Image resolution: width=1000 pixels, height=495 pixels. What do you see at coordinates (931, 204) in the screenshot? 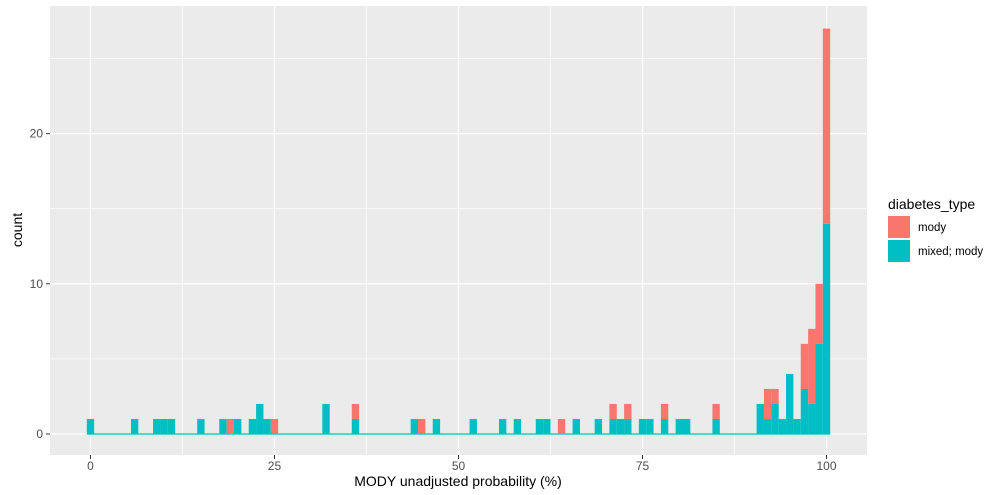
I see `legend-title: diabetes_type` at bounding box center [931, 204].